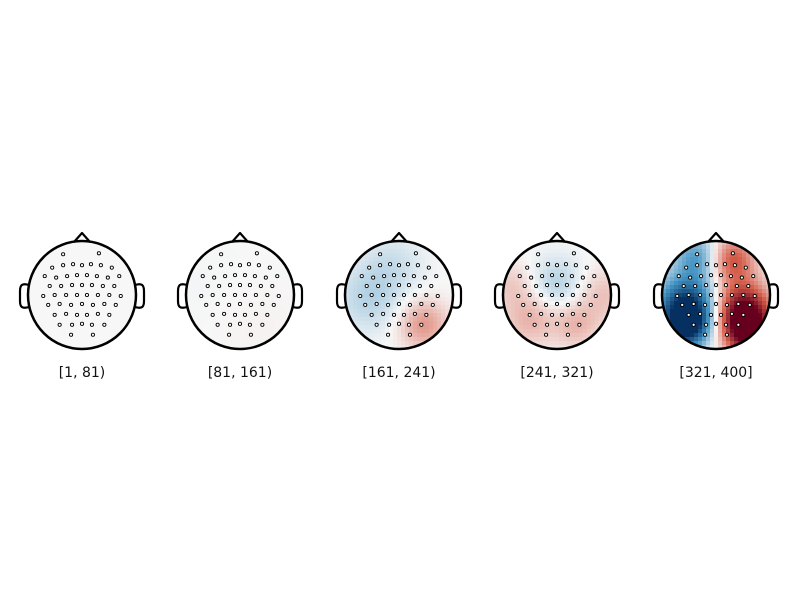  I want to click on panel-time-range-label: [161, 241), so click(398, 373).